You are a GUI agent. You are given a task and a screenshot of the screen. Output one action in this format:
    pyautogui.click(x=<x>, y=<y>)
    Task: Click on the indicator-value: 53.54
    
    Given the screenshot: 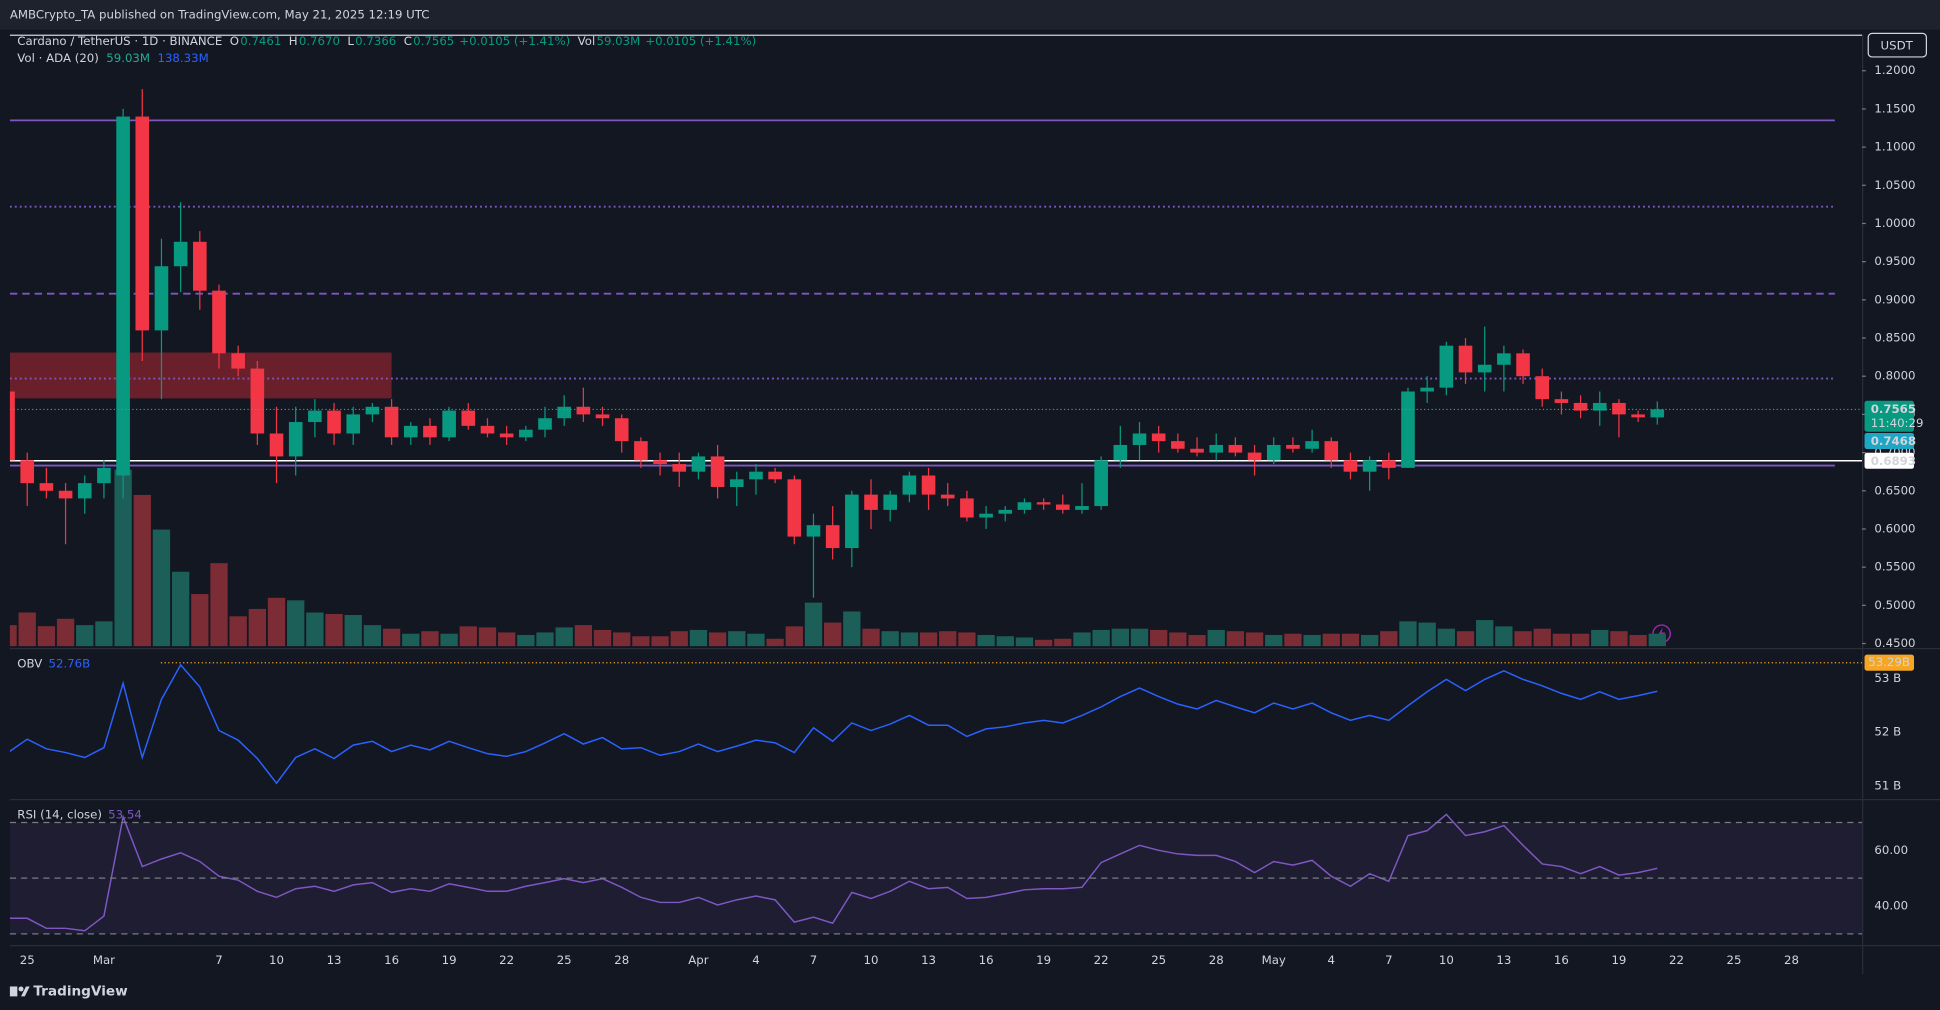 What is the action you would take?
    pyautogui.click(x=125, y=814)
    